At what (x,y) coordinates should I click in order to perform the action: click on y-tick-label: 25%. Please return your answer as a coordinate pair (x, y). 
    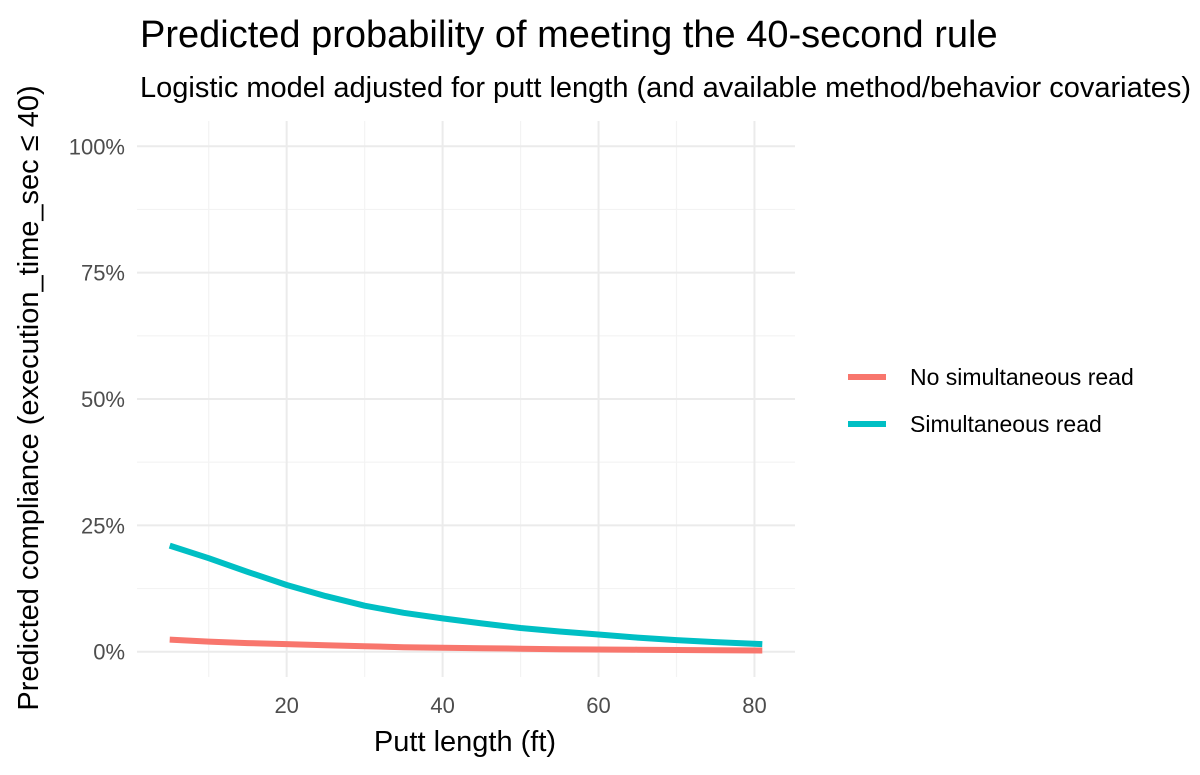
    Looking at the image, I should click on (103, 525).